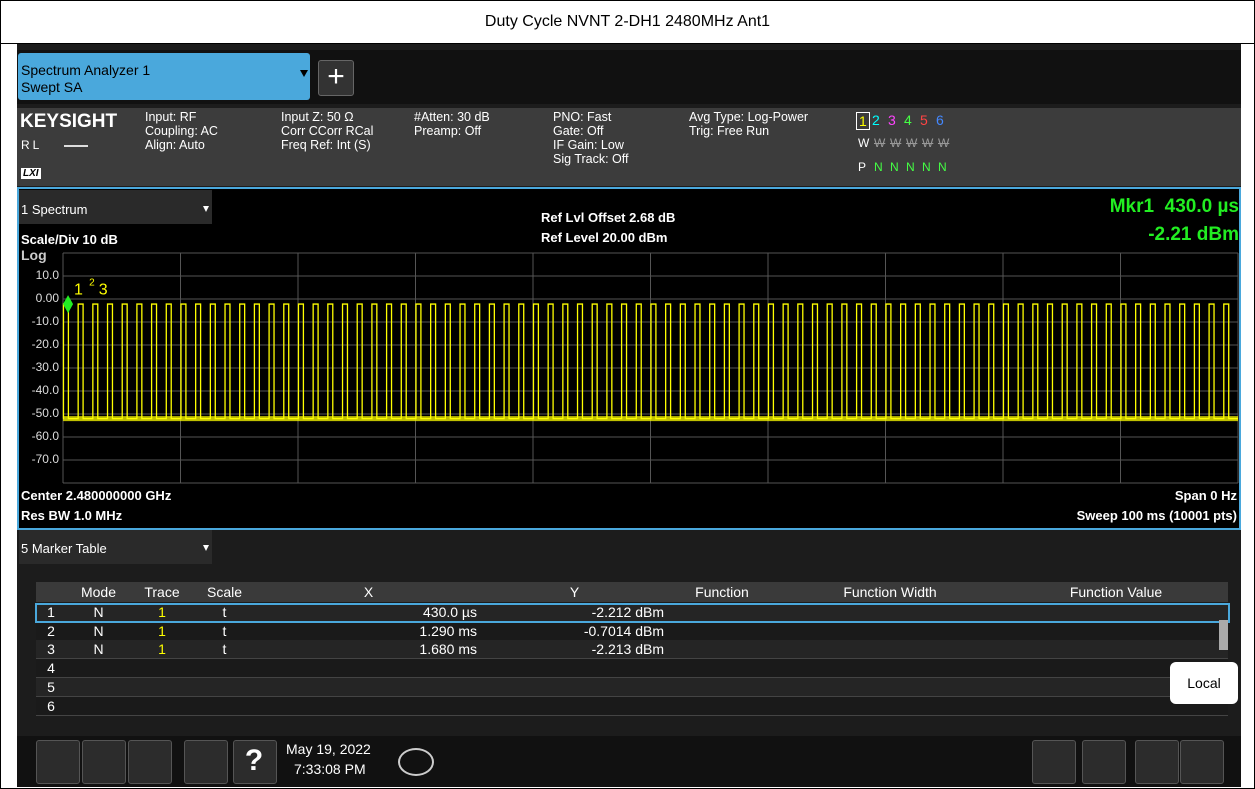  What do you see at coordinates (629, 147) in the screenshot?
I see `info-bar` at bounding box center [629, 147].